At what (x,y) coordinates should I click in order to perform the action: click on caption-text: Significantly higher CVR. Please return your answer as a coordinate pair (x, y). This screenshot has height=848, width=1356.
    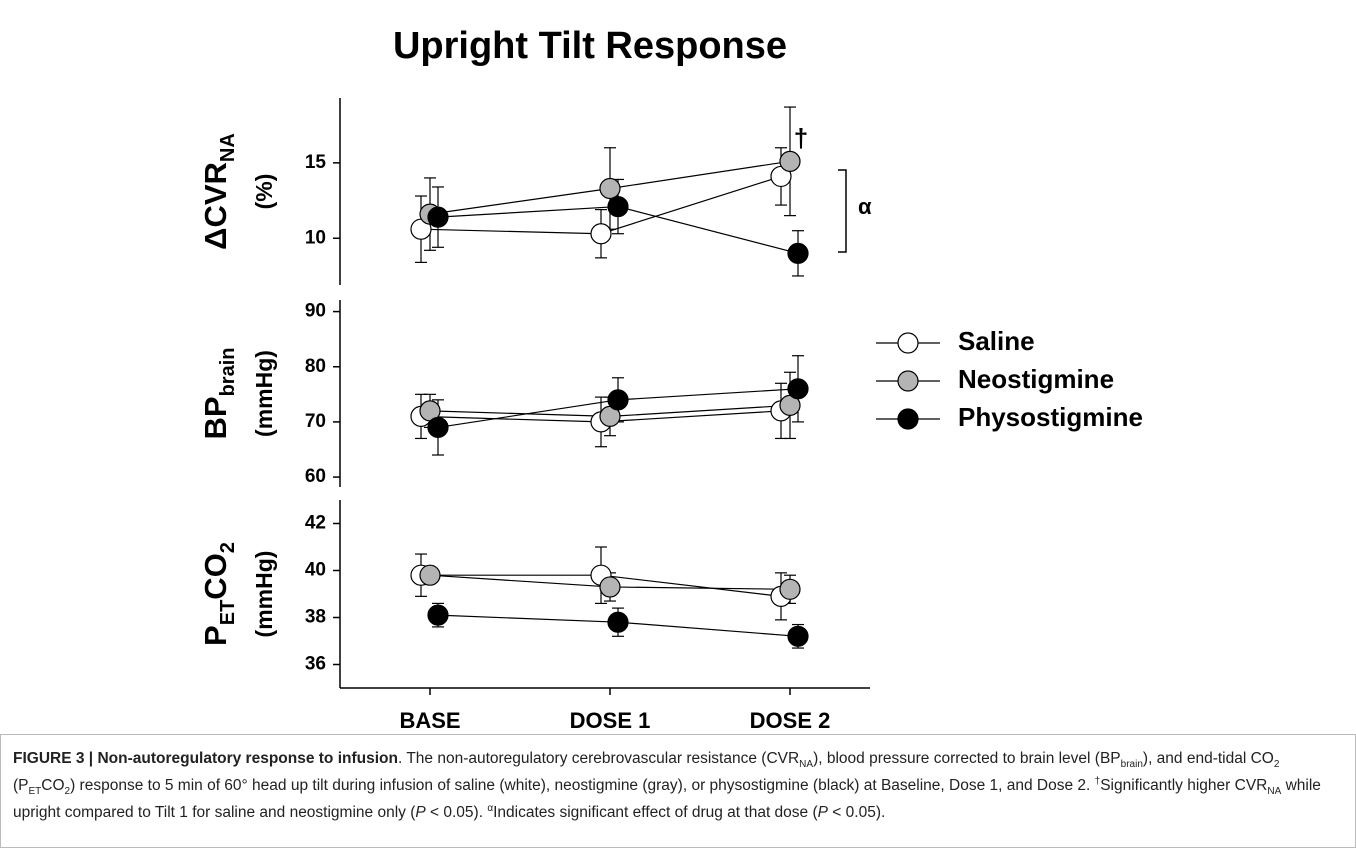
    Looking at the image, I should click on (1184, 785).